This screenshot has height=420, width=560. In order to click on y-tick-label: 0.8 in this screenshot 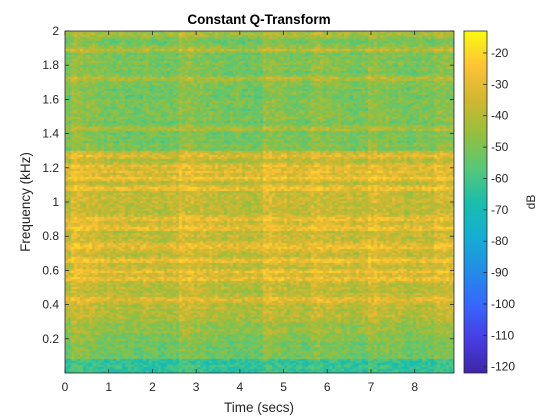, I will do `click(50, 236)`.